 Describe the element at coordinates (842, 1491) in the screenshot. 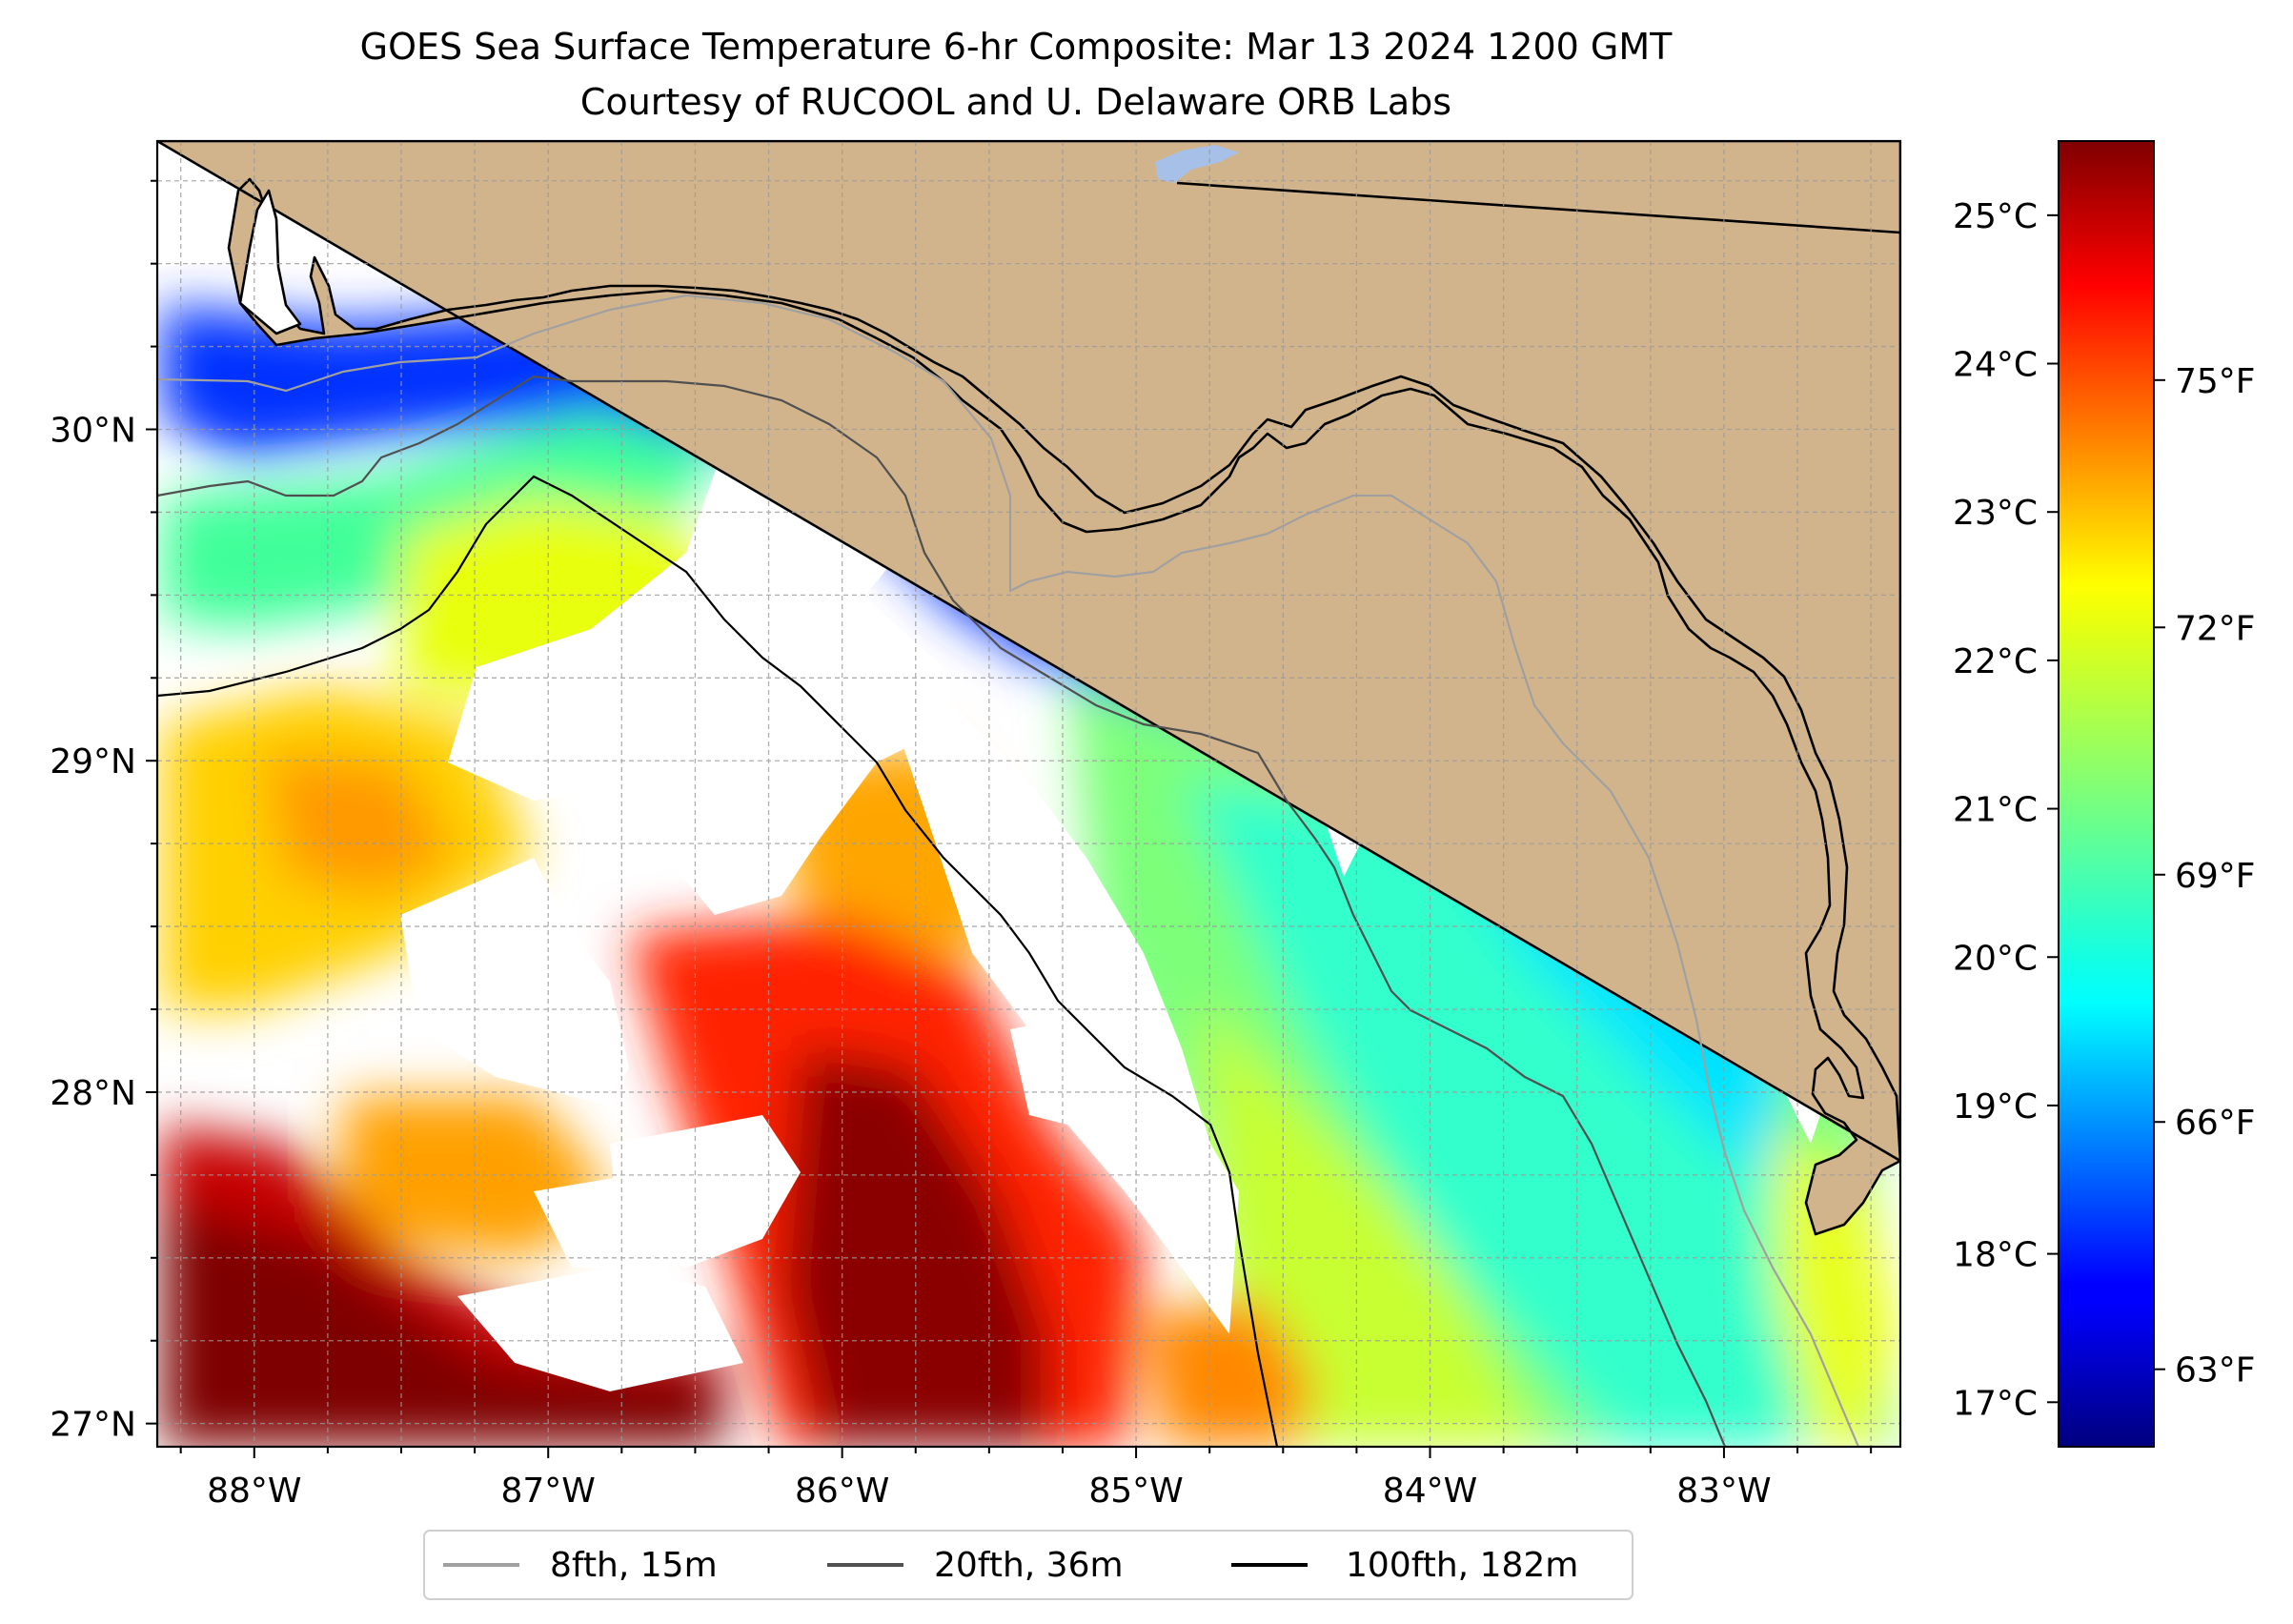

I see `x-tick-label: 86°W` at that location.